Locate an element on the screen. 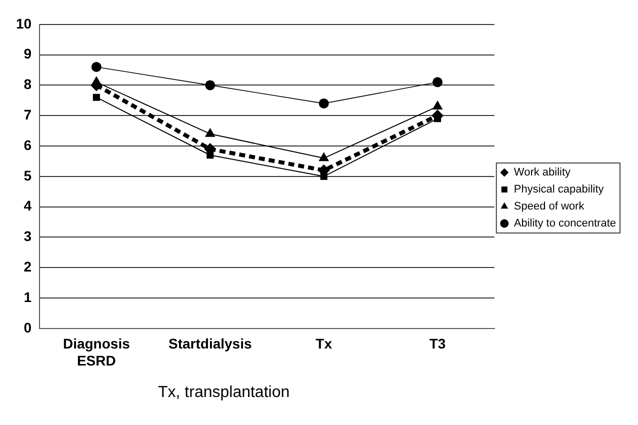 The height and width of the screenshot is (425, 638). x-tick-label: Tx is located at coordinates (324, 344).